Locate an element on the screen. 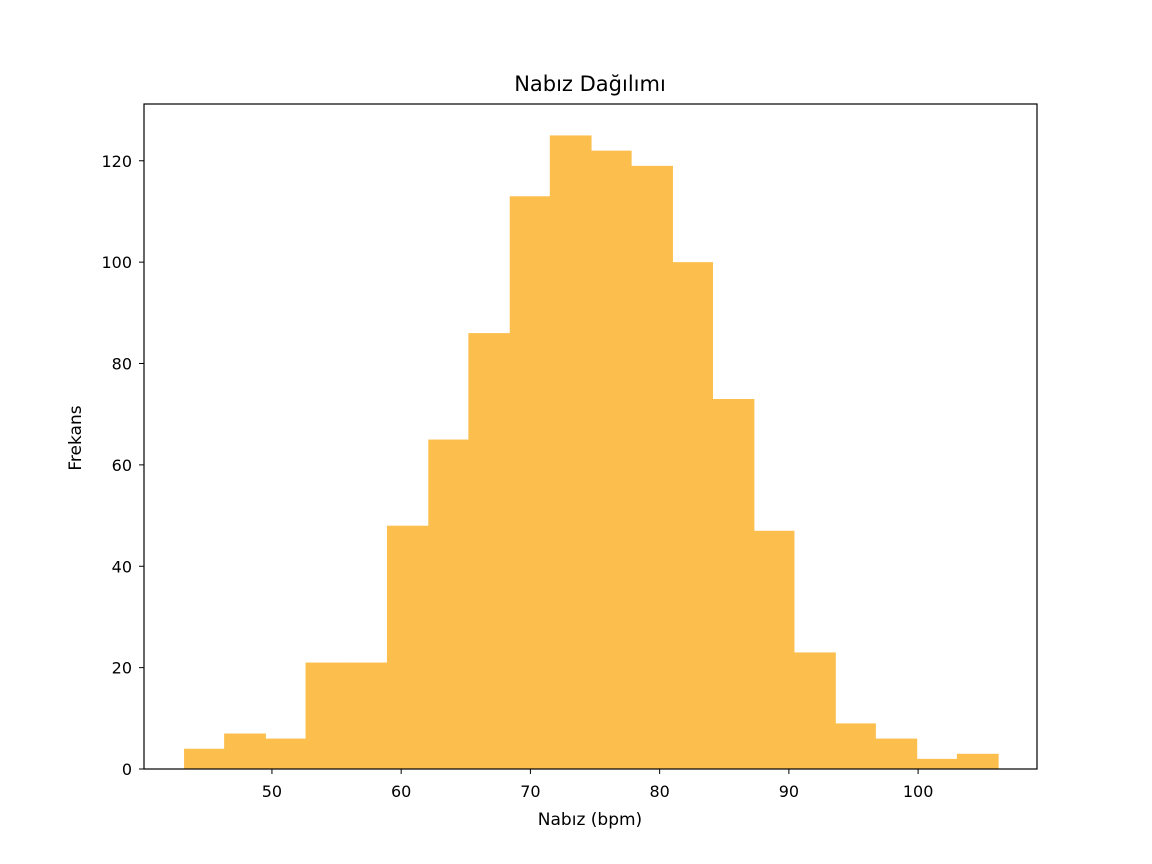  y-tick-label: 20 is located at coordinates (122, 668).